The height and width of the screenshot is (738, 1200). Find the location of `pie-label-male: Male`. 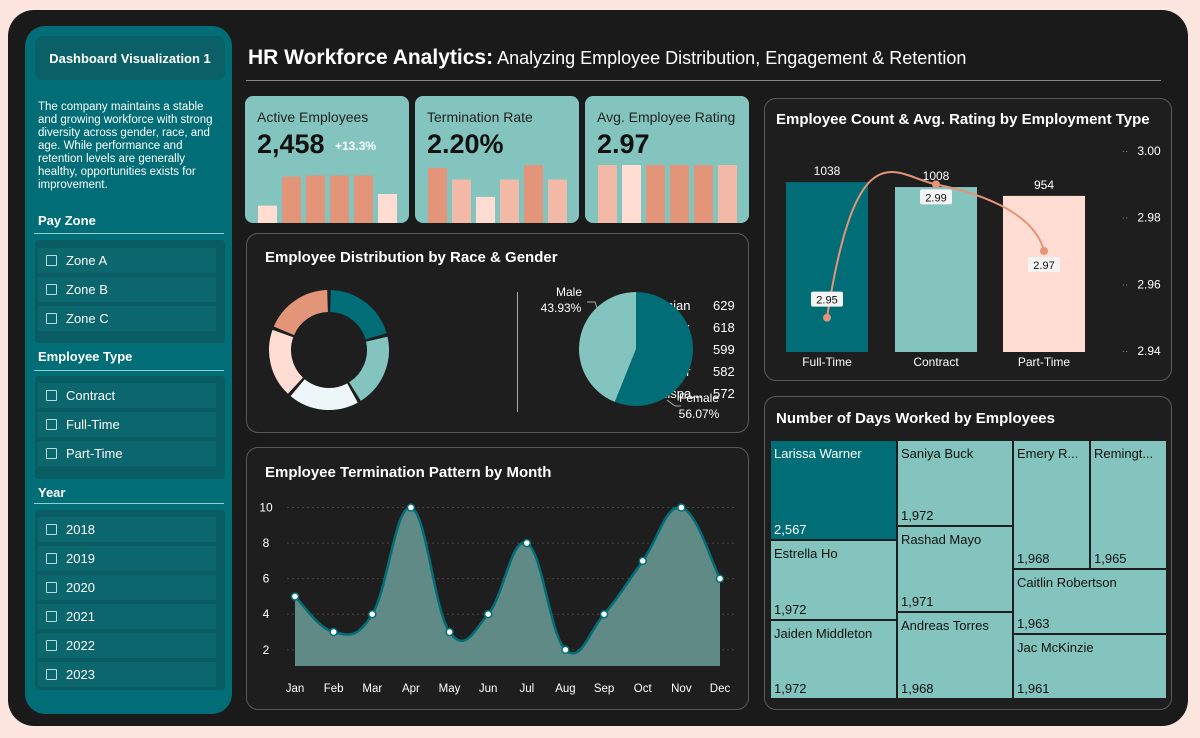

pie-label-male: Male is located at coordinates (569, 292).